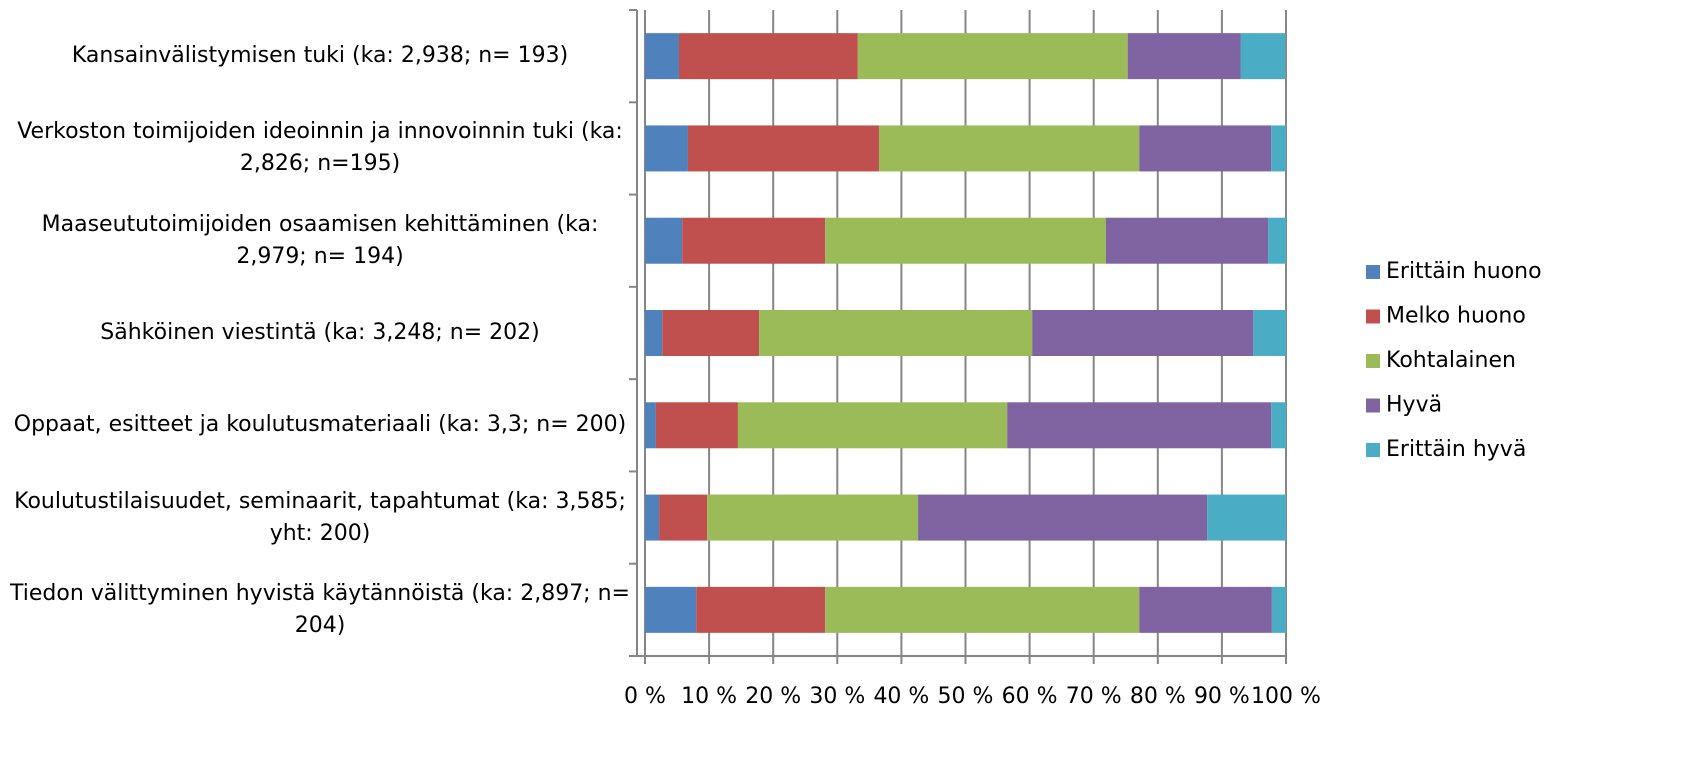 The image size is (1697, 766). Describe the element at coordinates (901, 696) in the screenshot. I see `x-tick-label: 40 %` at that location.